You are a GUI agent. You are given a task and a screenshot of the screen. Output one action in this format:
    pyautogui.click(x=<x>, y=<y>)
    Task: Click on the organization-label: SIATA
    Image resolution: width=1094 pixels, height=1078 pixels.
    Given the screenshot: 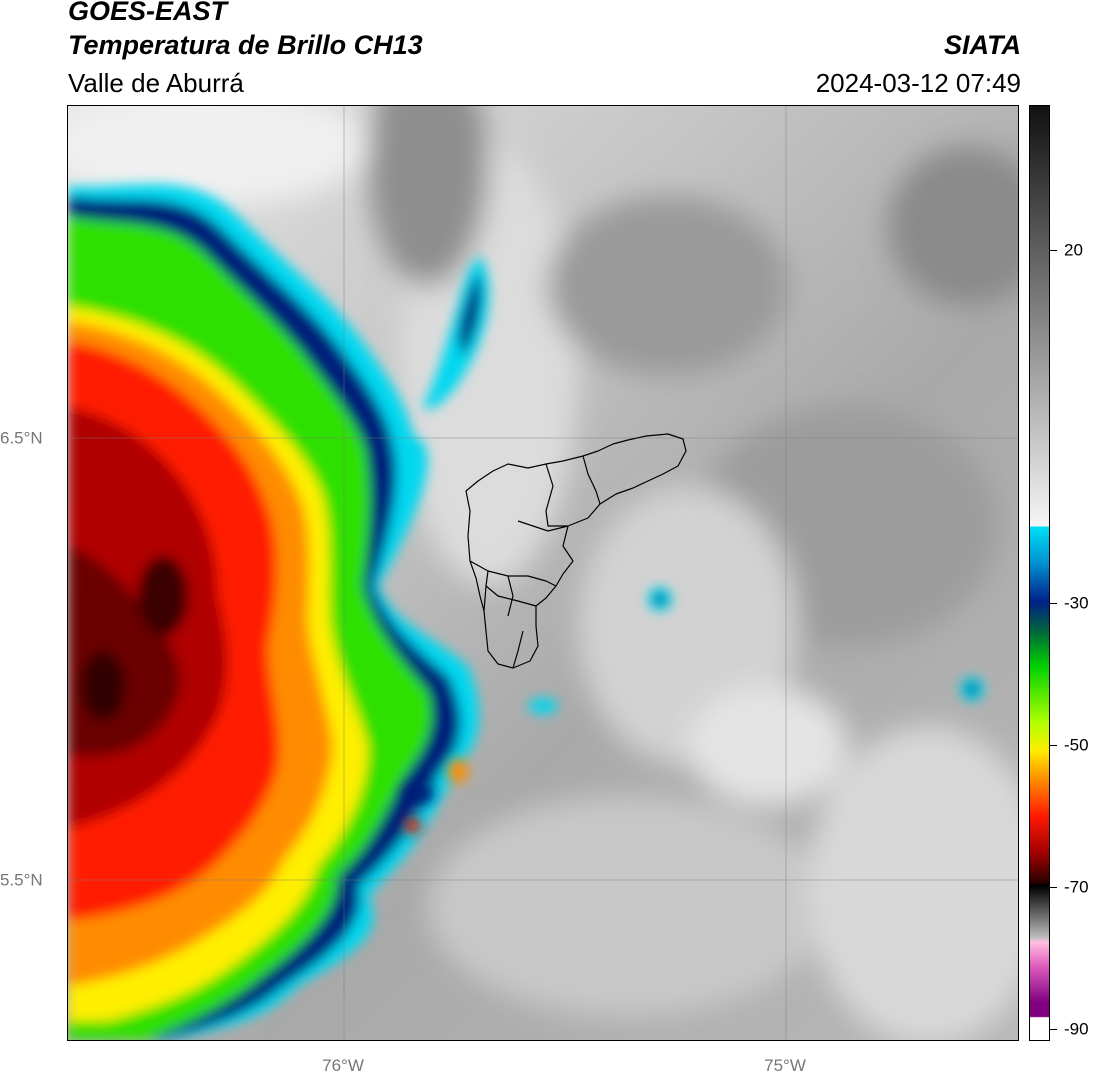 What is the action you would take?
    pyautogui.click(x=982, y=45)
    